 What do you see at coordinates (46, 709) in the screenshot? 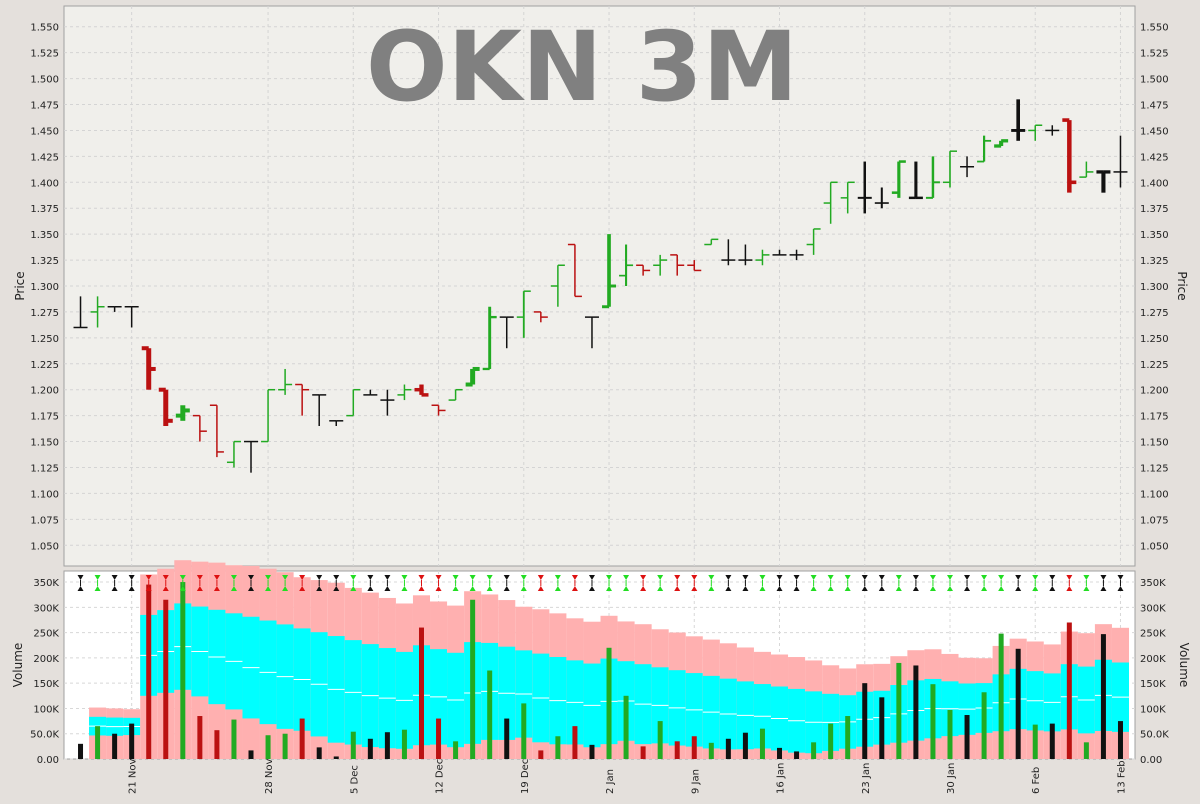
I see `volume-tick-label: 100K` at bounding box center [46, 709].